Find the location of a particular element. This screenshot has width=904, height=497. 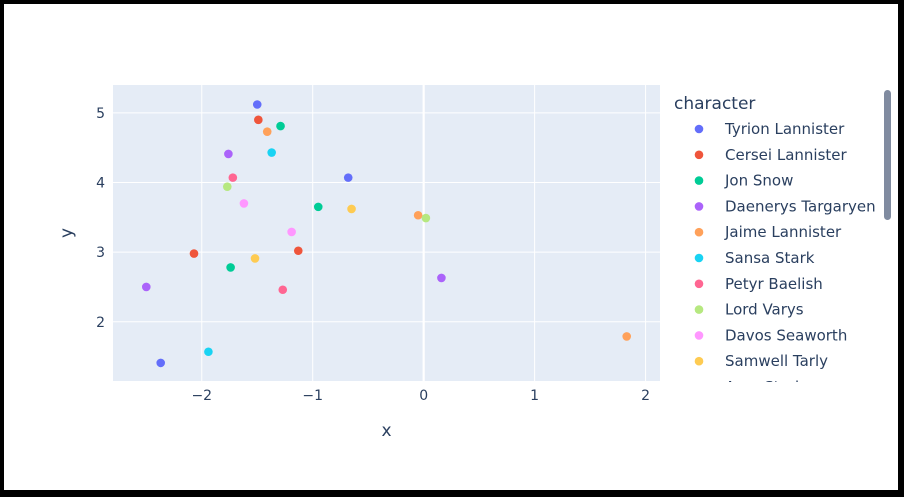

x-axis-ticks: −2 −1 0 1 2 is located at coordinates (420, 396).